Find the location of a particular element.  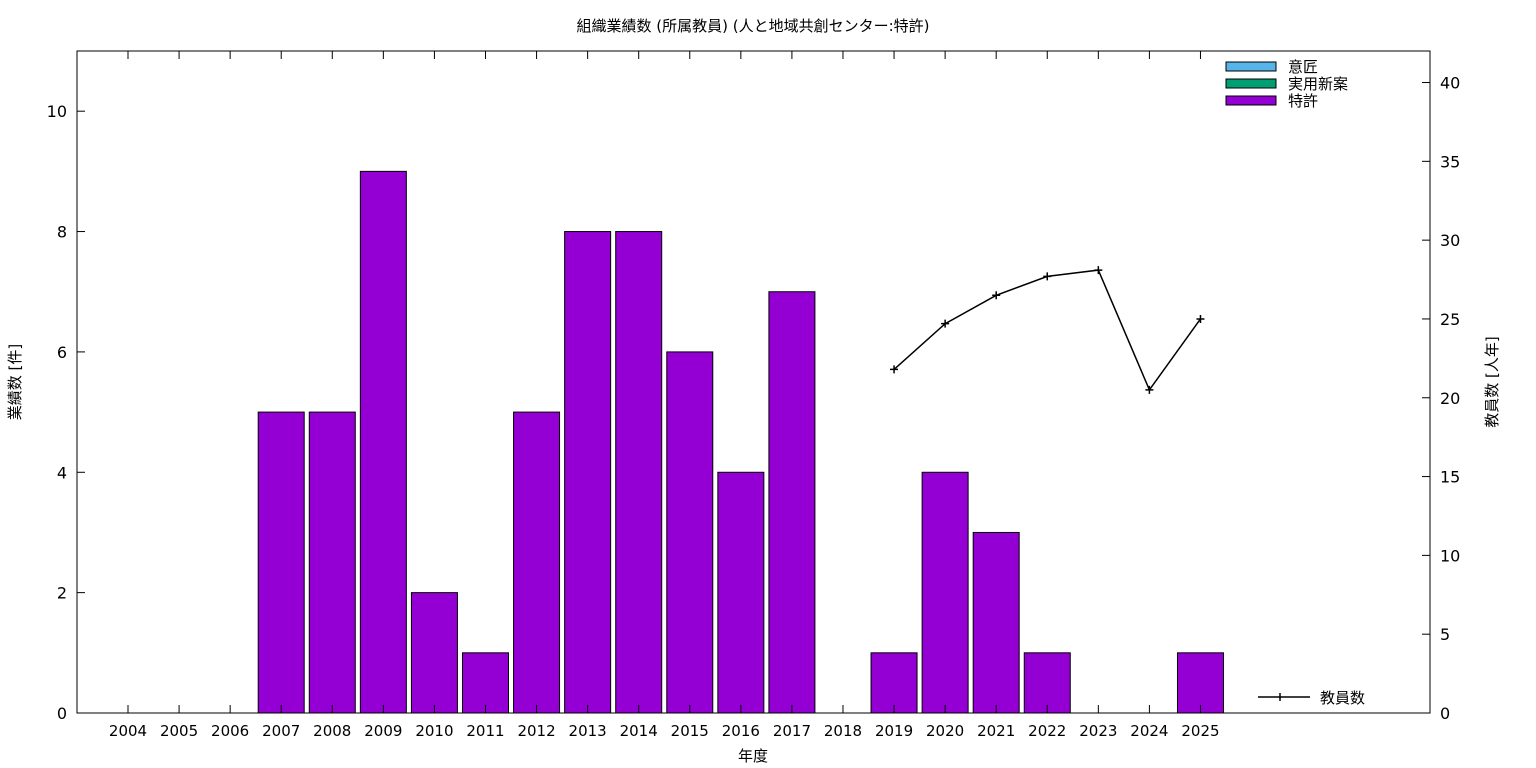

bar-2015 is located at coordinates (690, 532).